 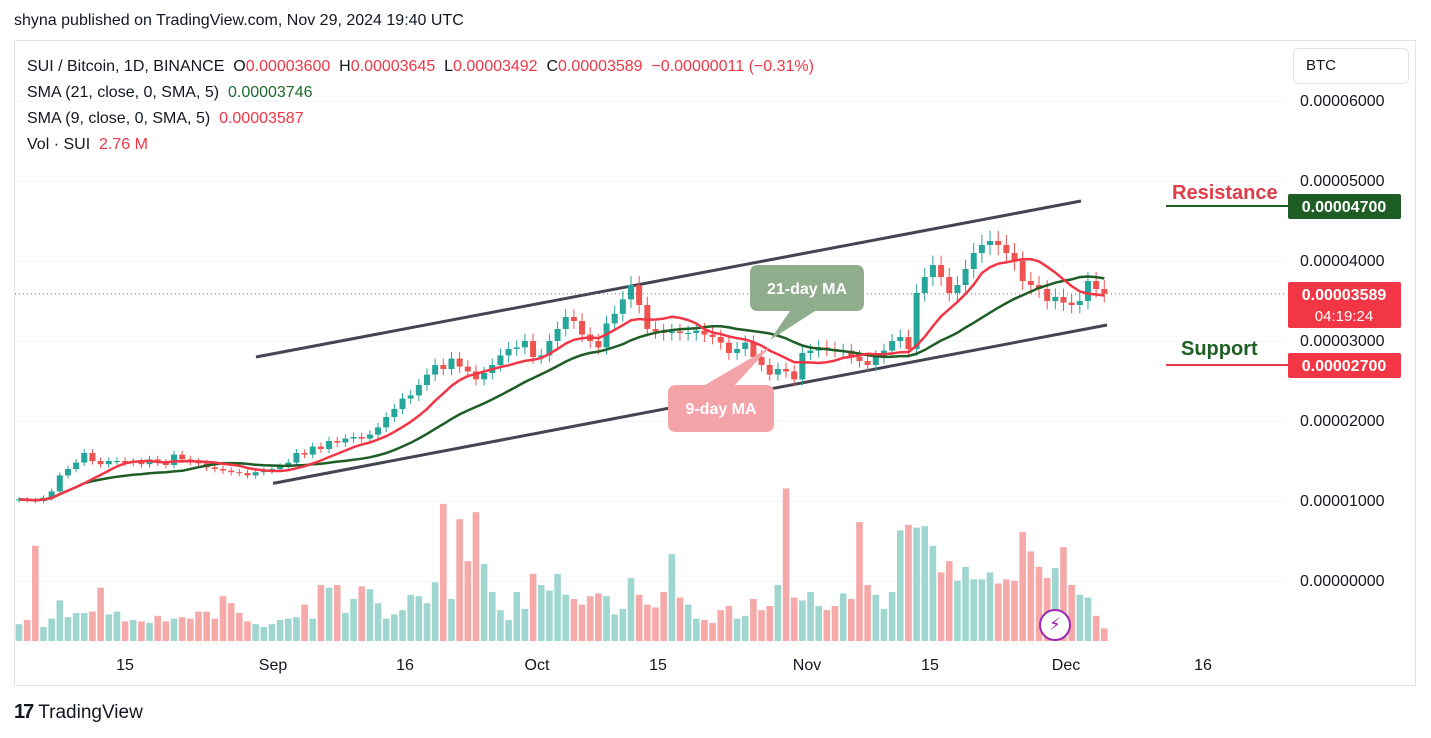 I want to click on price-badge-countdown: 04:19:24, so click(x=1344, y=316).